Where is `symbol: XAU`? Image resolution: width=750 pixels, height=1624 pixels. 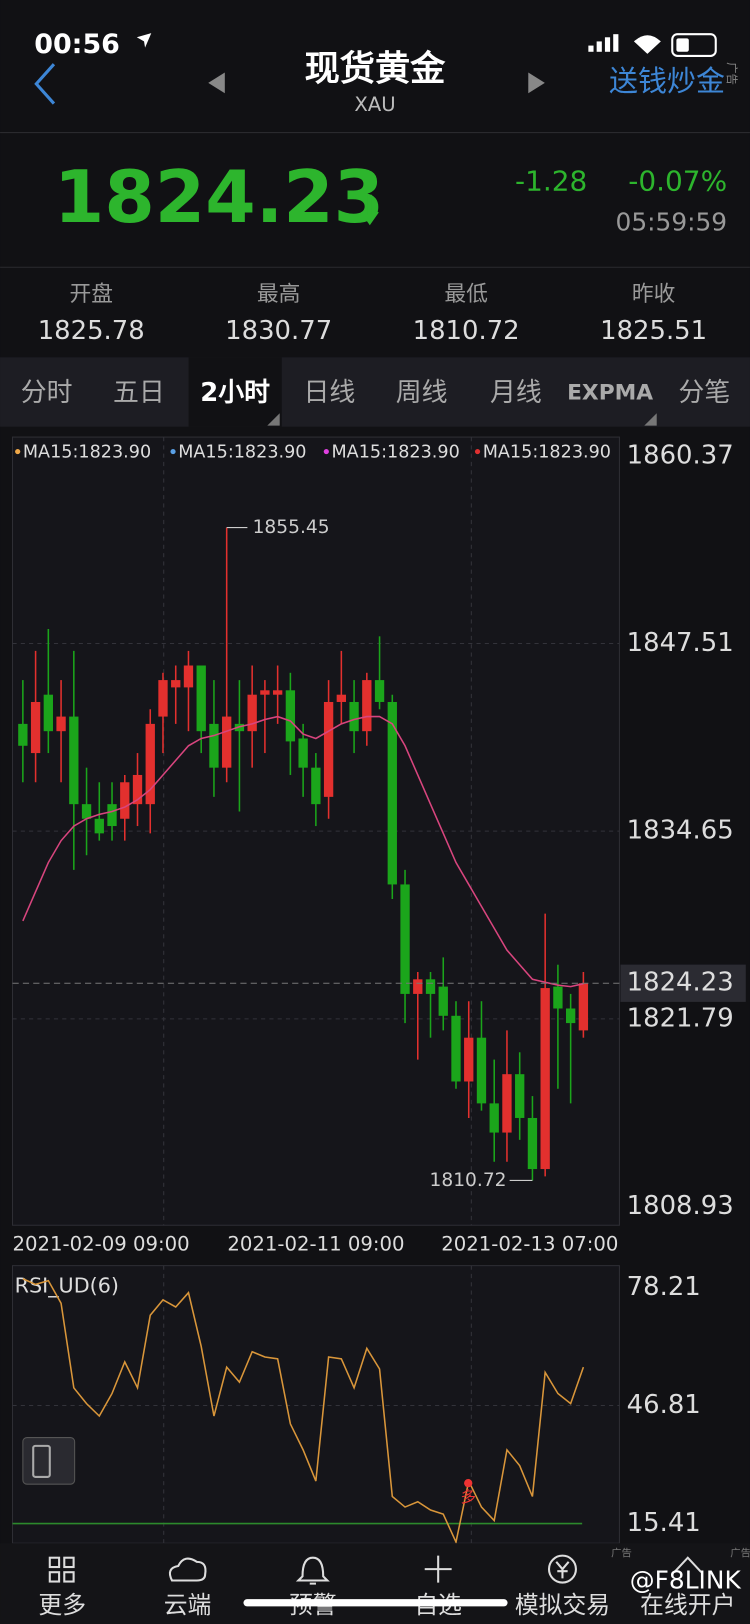
symbol: XAU is located at coordinates (374, 104).